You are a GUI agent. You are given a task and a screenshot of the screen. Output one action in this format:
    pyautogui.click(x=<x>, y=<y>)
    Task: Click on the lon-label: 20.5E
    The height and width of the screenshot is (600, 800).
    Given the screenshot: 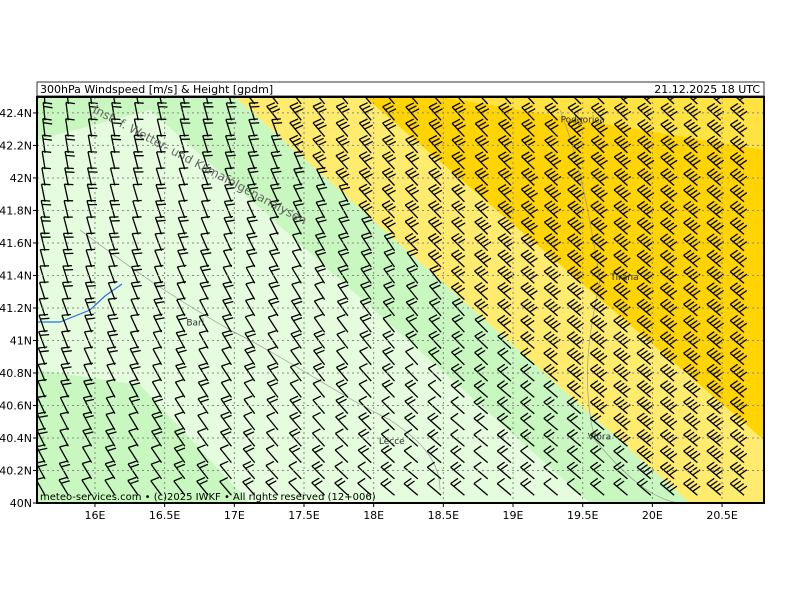 What is the action you would take?
    pyautogui.click(x=721, y=515)
    